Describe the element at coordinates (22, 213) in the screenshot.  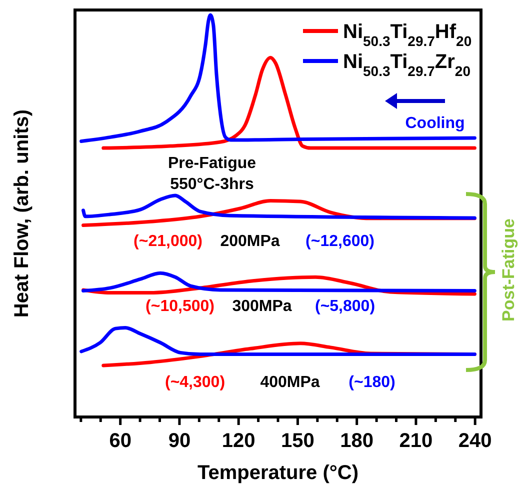
I see `y-axis-title: Heat Flow, (arb. units)` at that location.